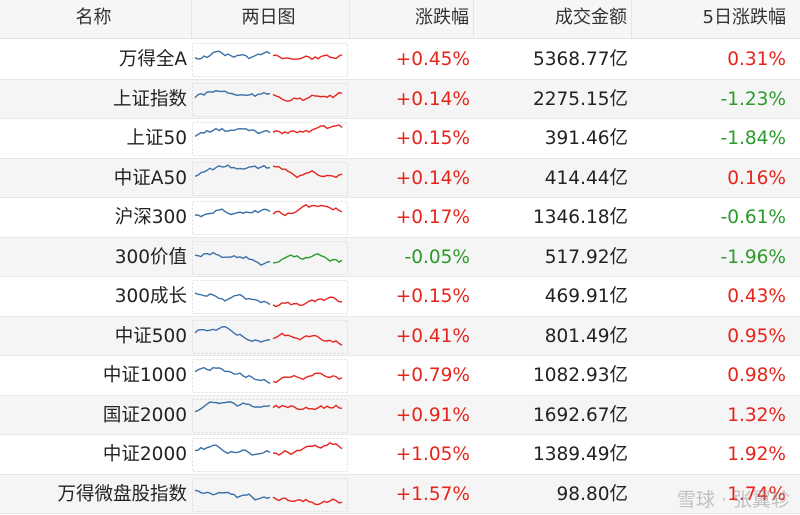 The image size is (800, 515). I want to click on header-cell: 涨跌幅, so click(412, 19).